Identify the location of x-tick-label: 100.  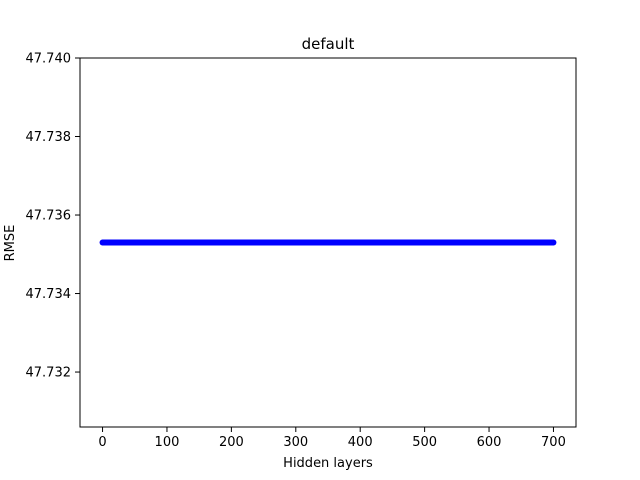
(167, 442).